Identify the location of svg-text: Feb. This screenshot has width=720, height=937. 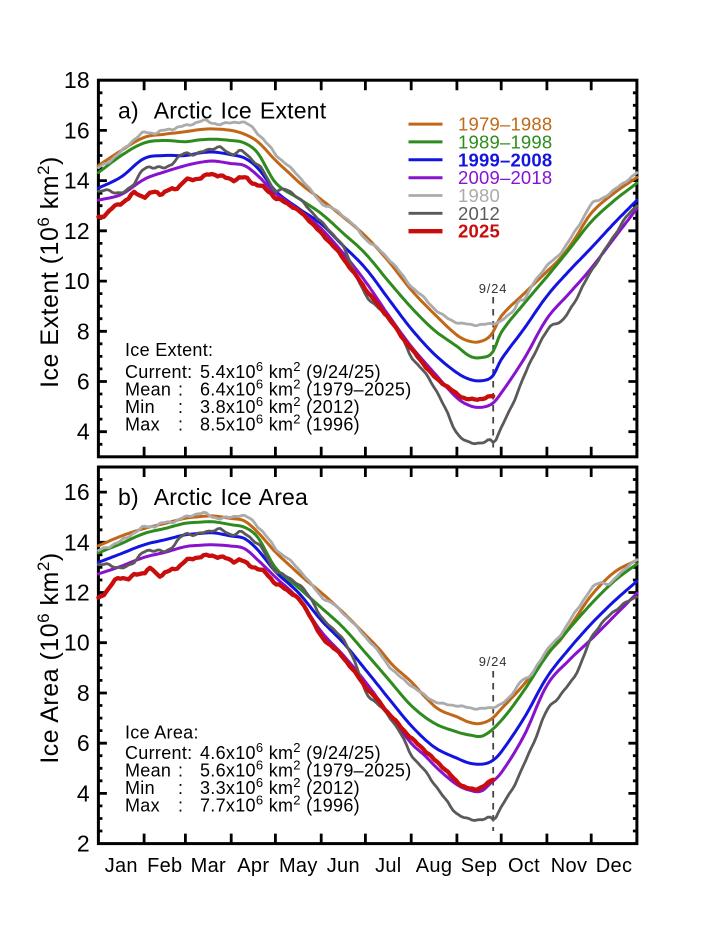
(164, 866).